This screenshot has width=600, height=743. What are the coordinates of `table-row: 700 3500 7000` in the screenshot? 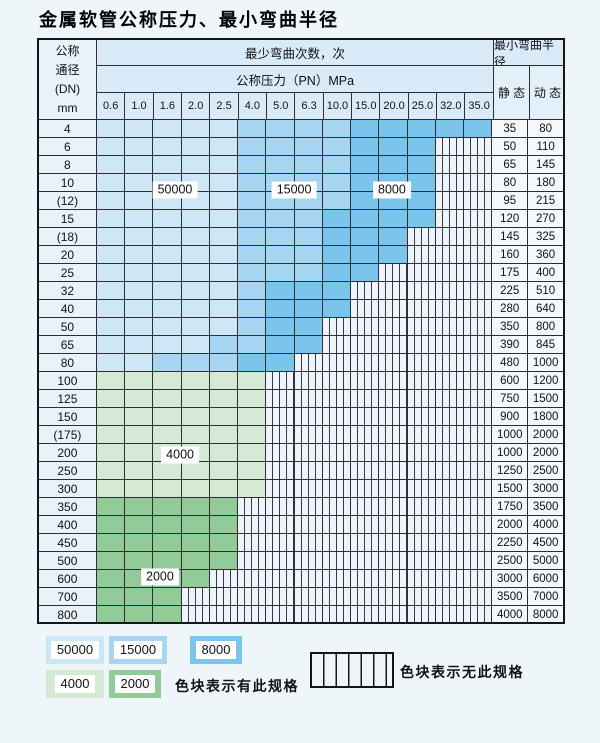 It's located at (301, 597).